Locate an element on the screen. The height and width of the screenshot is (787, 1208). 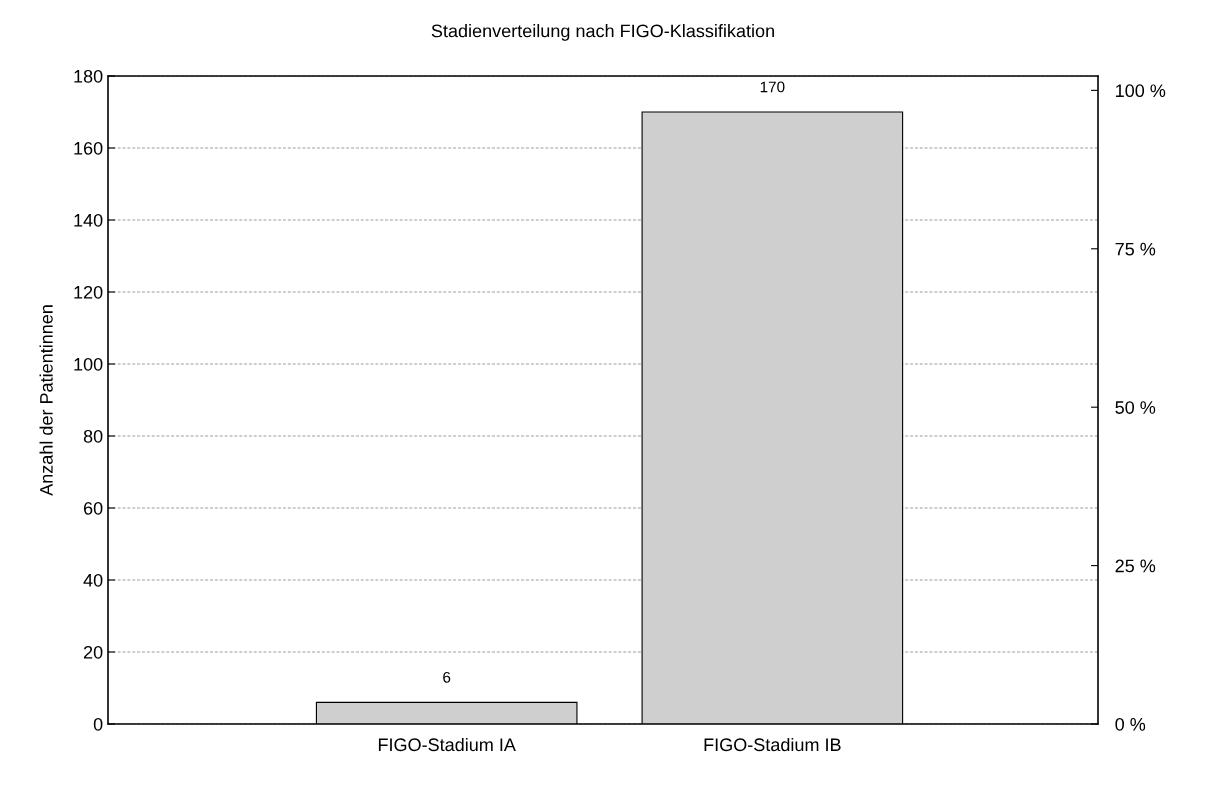
y-axis-title: Anzahl der Patientinnen is located at coordinates (46, 400).